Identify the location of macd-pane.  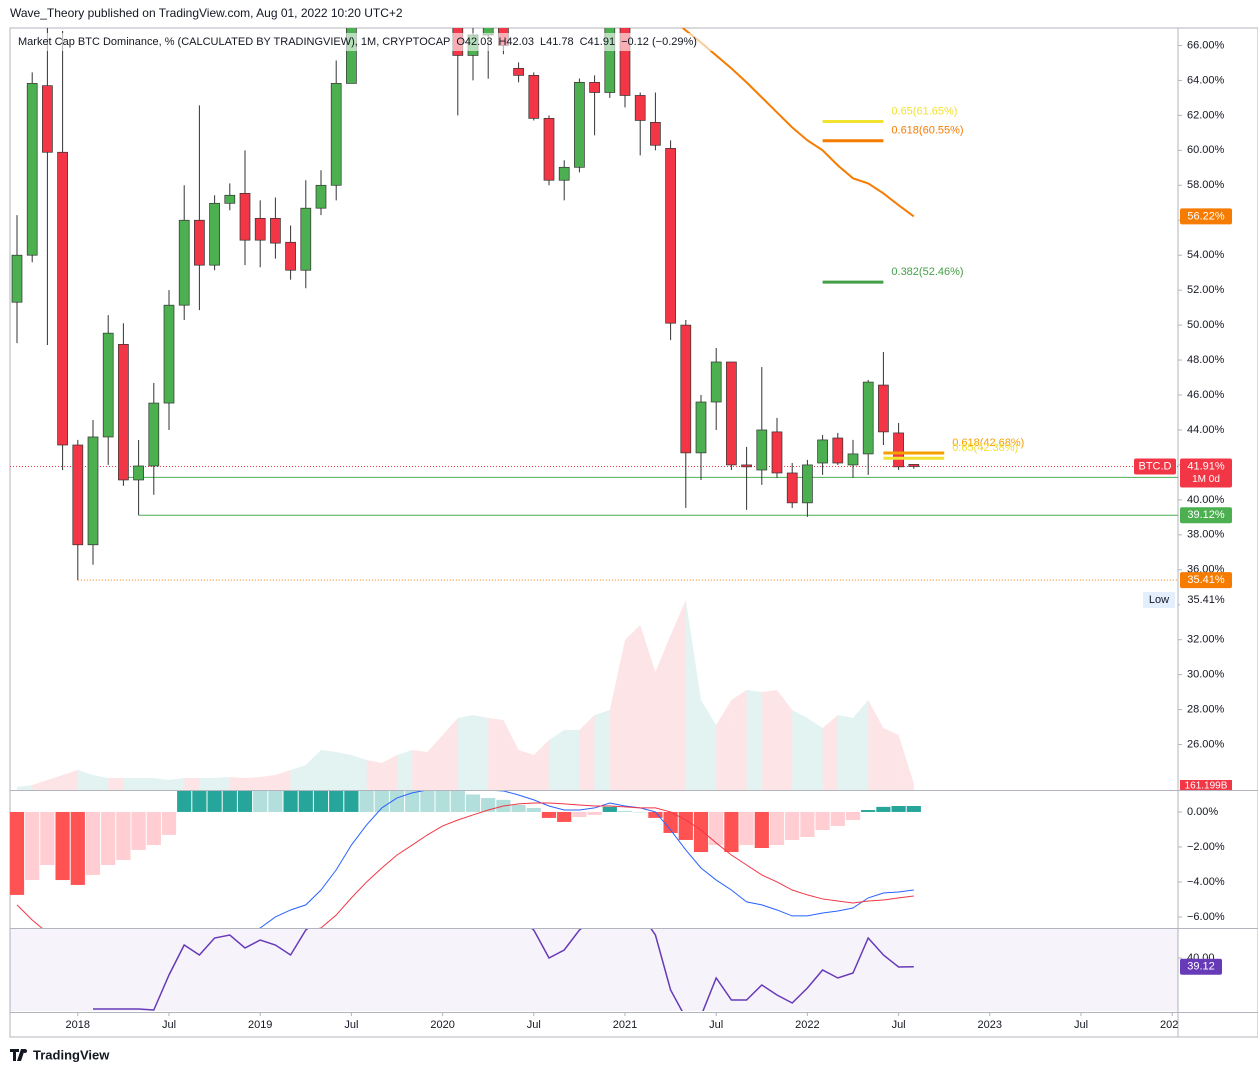
(465, 859).